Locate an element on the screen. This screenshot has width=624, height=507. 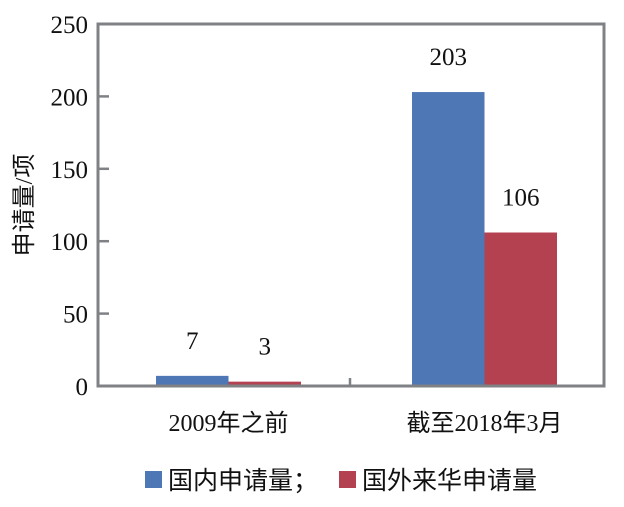
x-tick-label: 截至2018年3月 is located at coordinates (485, 423).